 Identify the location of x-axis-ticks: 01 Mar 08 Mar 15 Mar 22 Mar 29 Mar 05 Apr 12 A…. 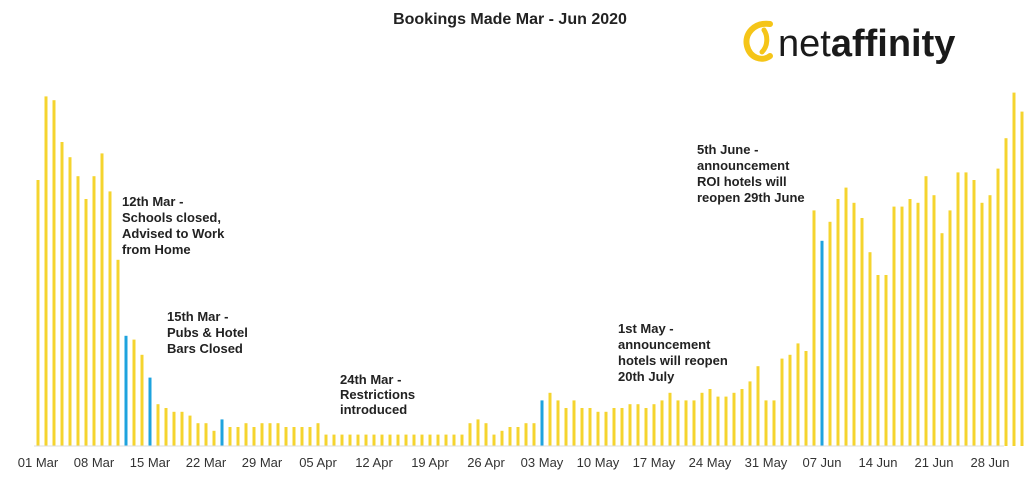
(514, 462).